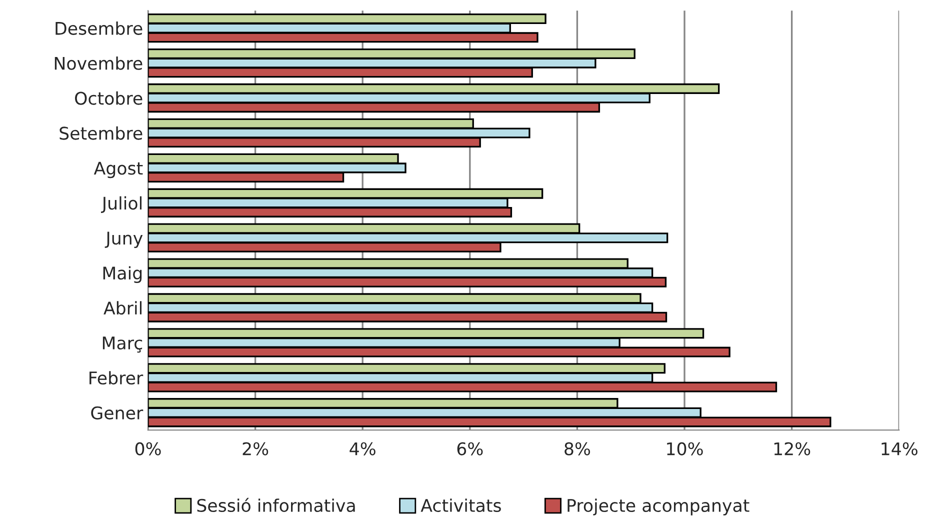 The height and width of the screenshot is (531, 925). Describe the element at coordinates (117, 413) in the screenshot. I see `y-tick-label: Gener` at that location.